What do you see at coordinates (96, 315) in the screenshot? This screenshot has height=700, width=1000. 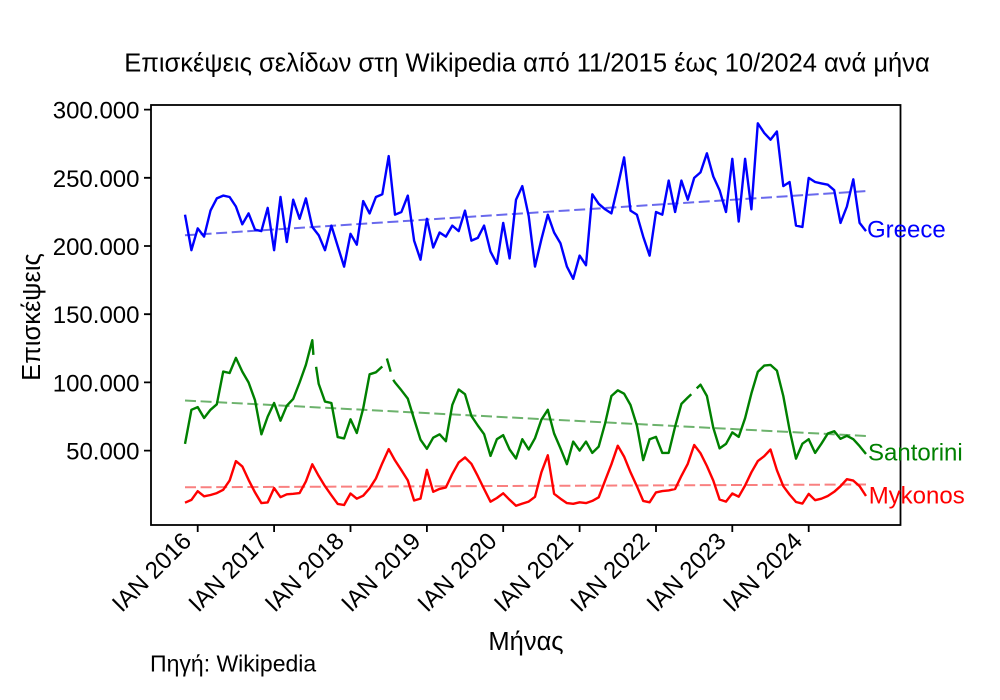 I see `svg-text: 150.000` at bounding box center [96, 315].